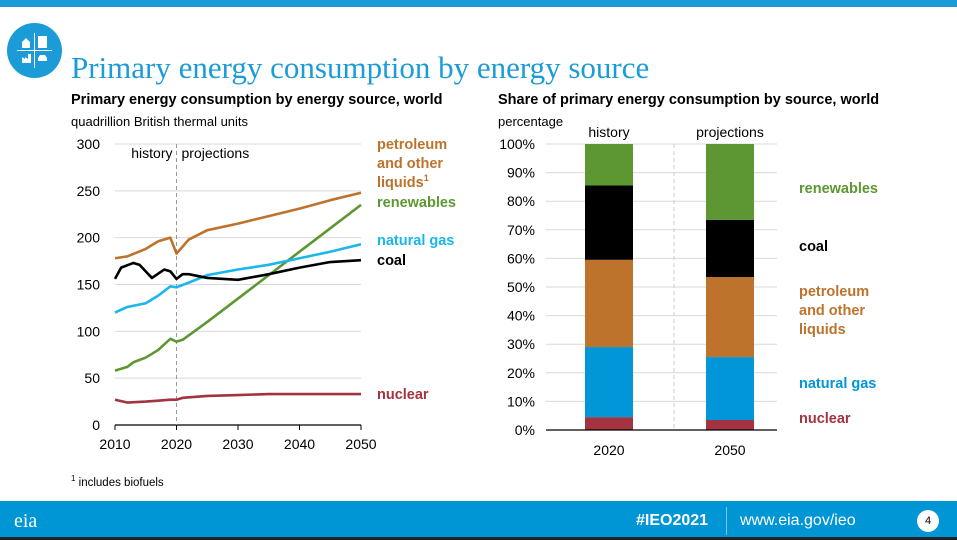  I want to click on y-tick-label: 10%, so click(521, 401).